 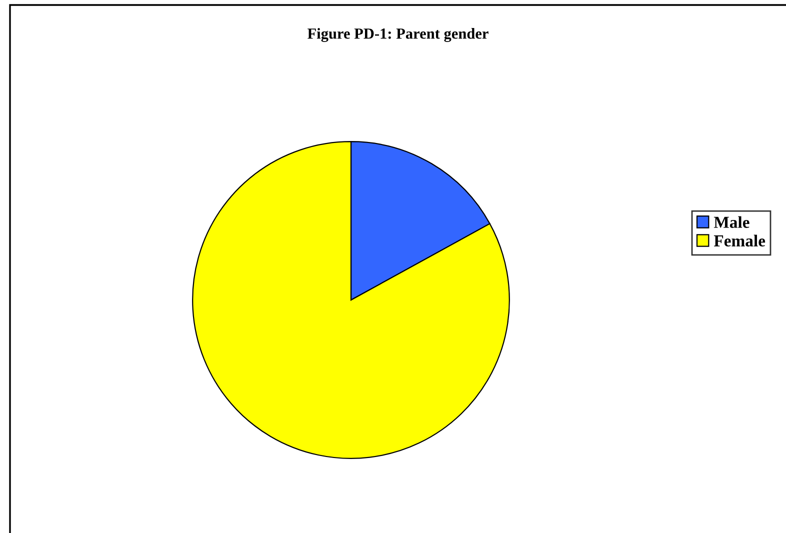 I want to click on legend-label: Female, so click(x=740, y=240).